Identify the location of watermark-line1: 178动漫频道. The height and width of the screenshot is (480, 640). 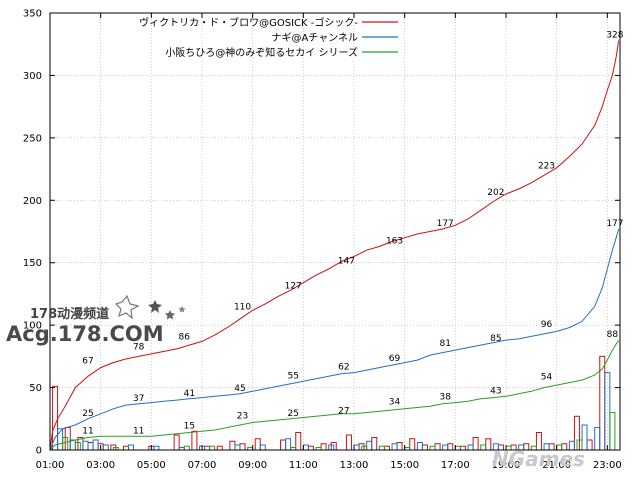
(69, 314).